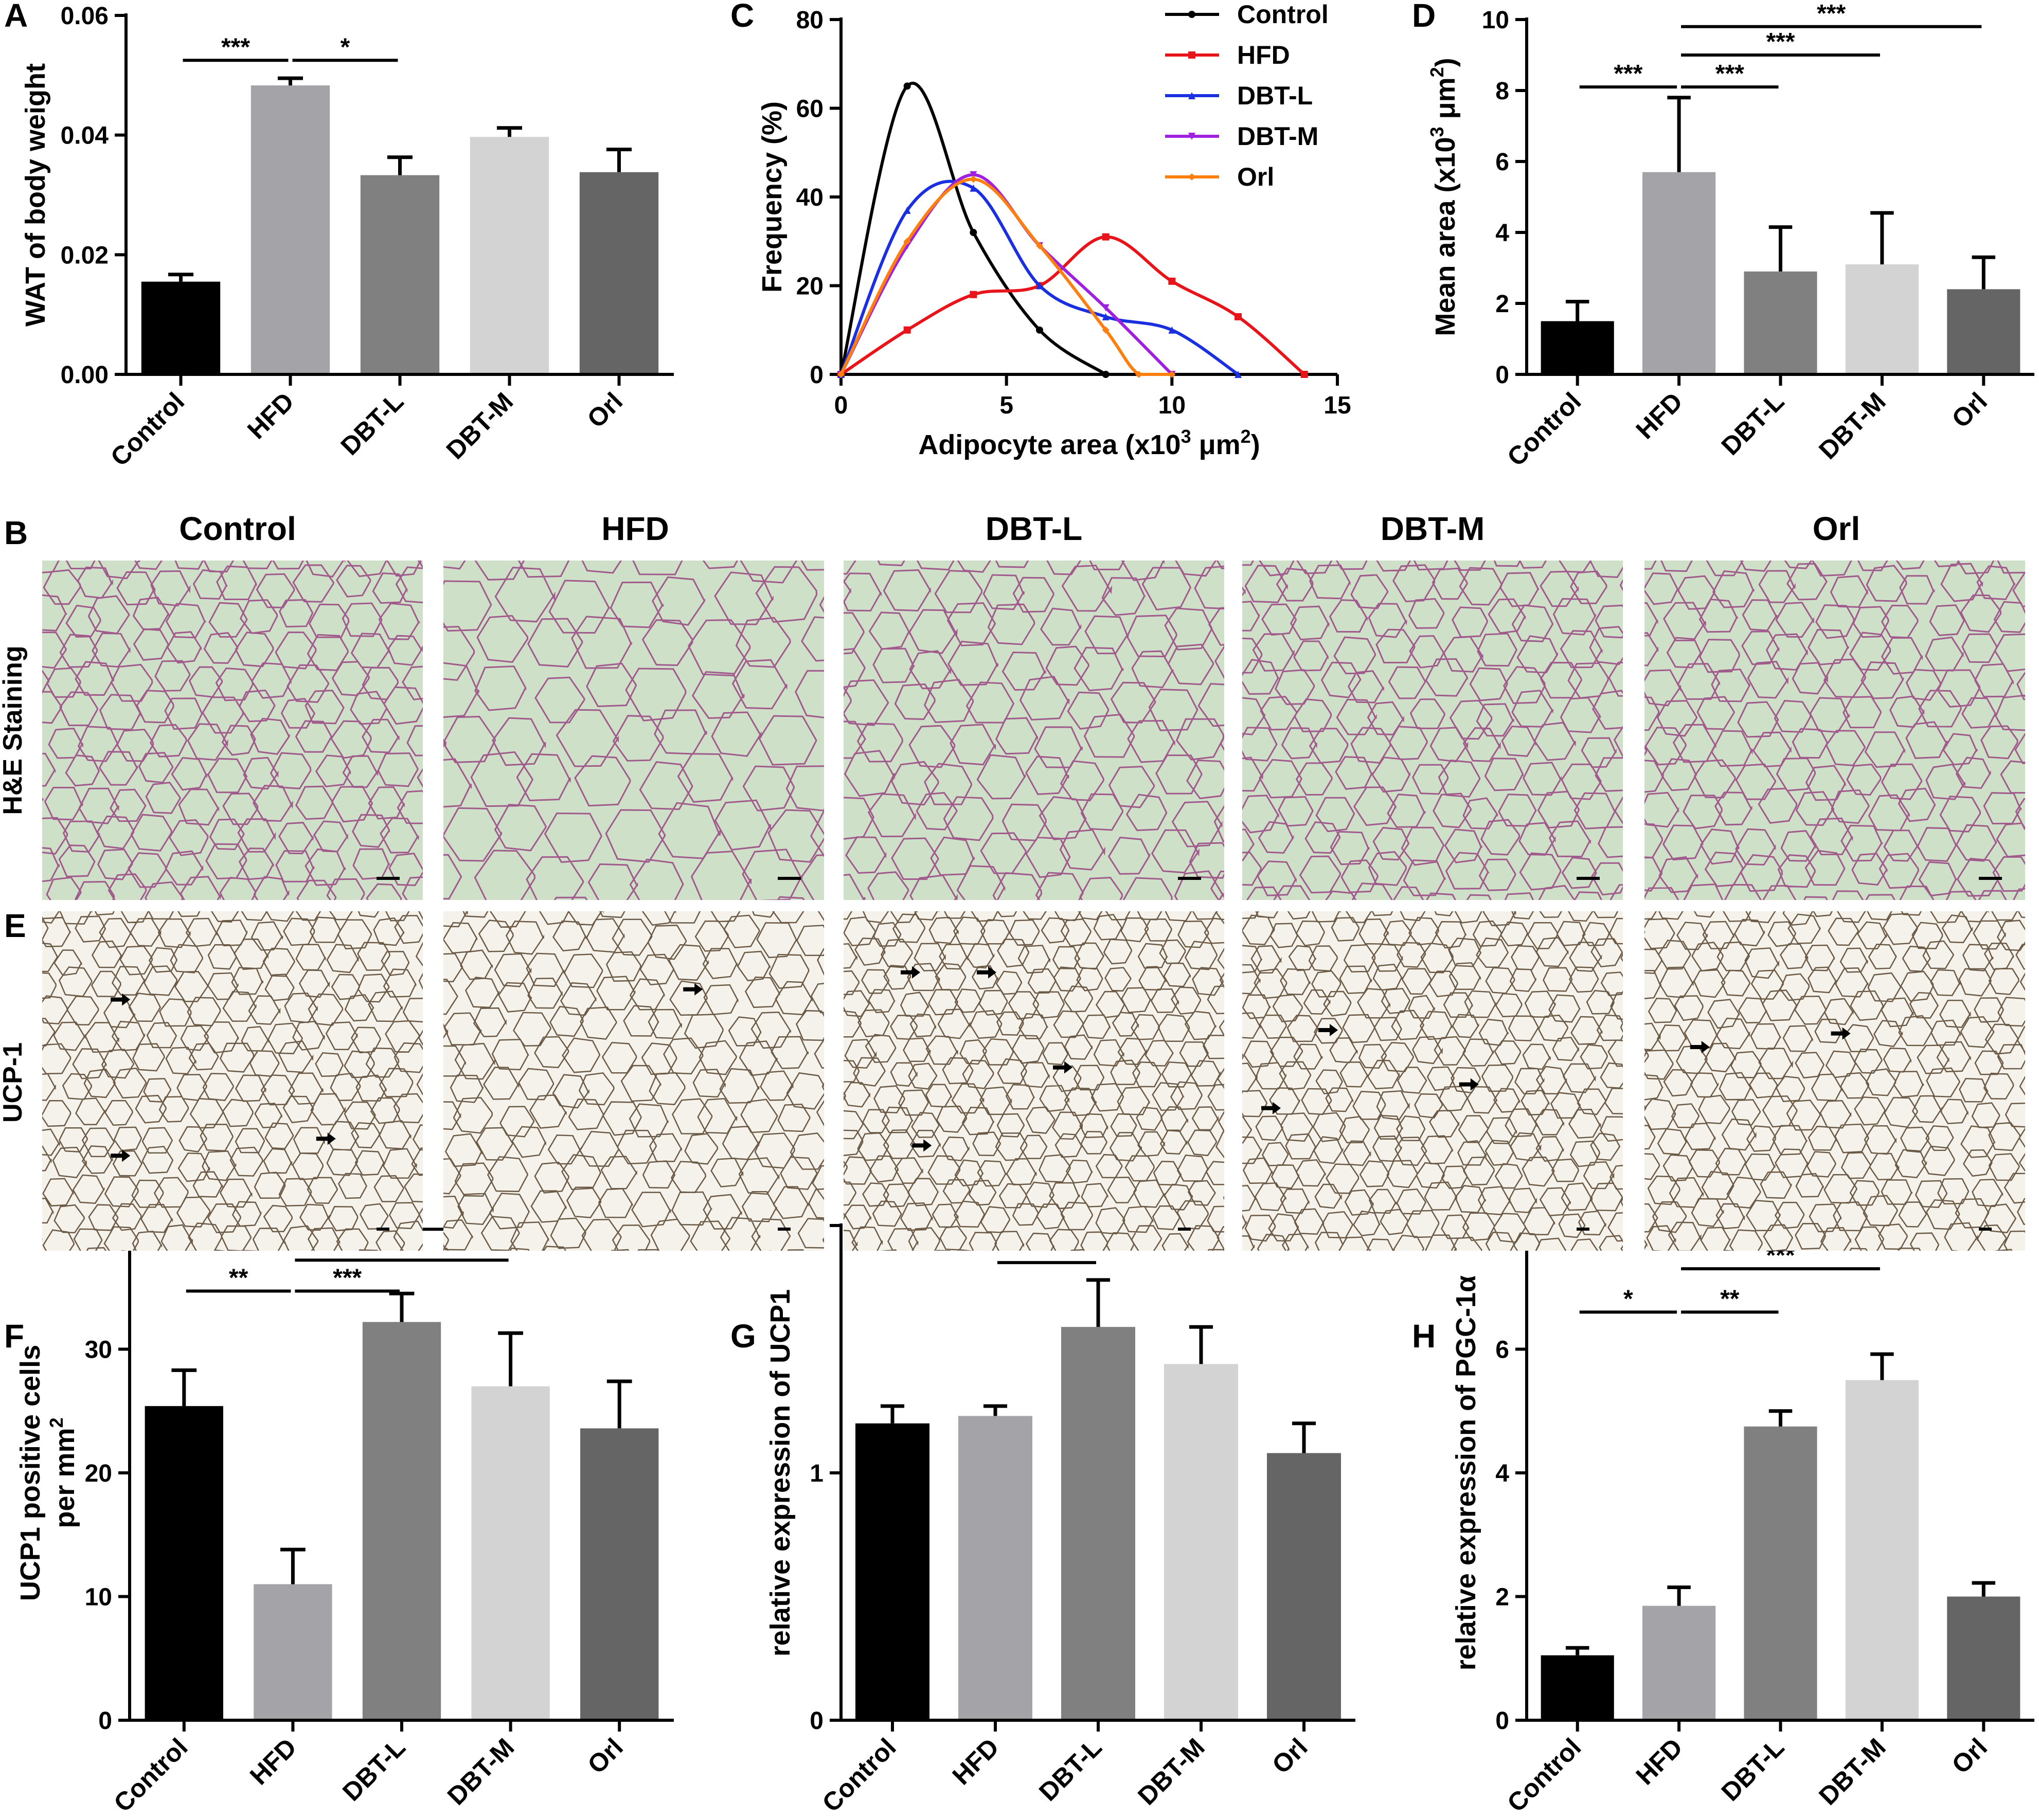  I want to click on bar-orl, so click(1983, 1658).